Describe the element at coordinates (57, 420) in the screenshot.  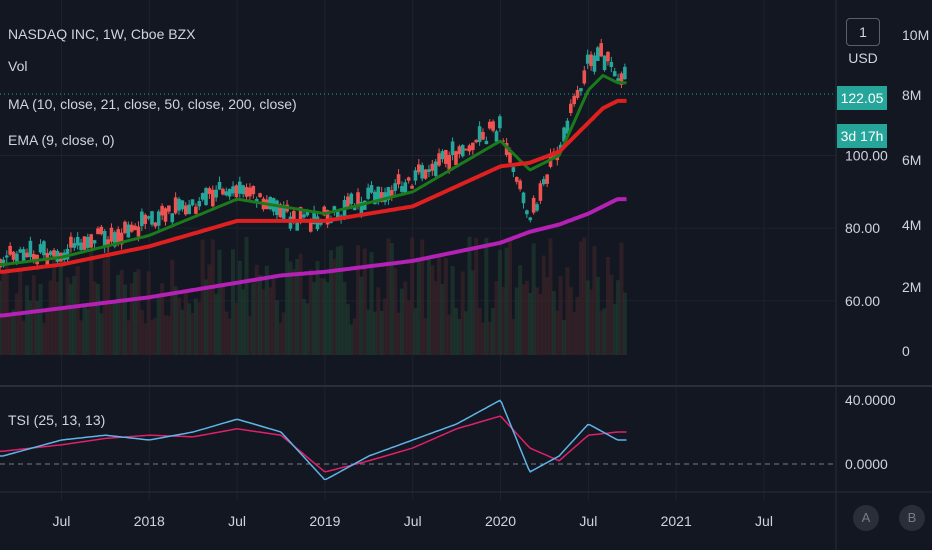
I see `tsi-indicator-label: TSI (25, 13, 13)` at that location.